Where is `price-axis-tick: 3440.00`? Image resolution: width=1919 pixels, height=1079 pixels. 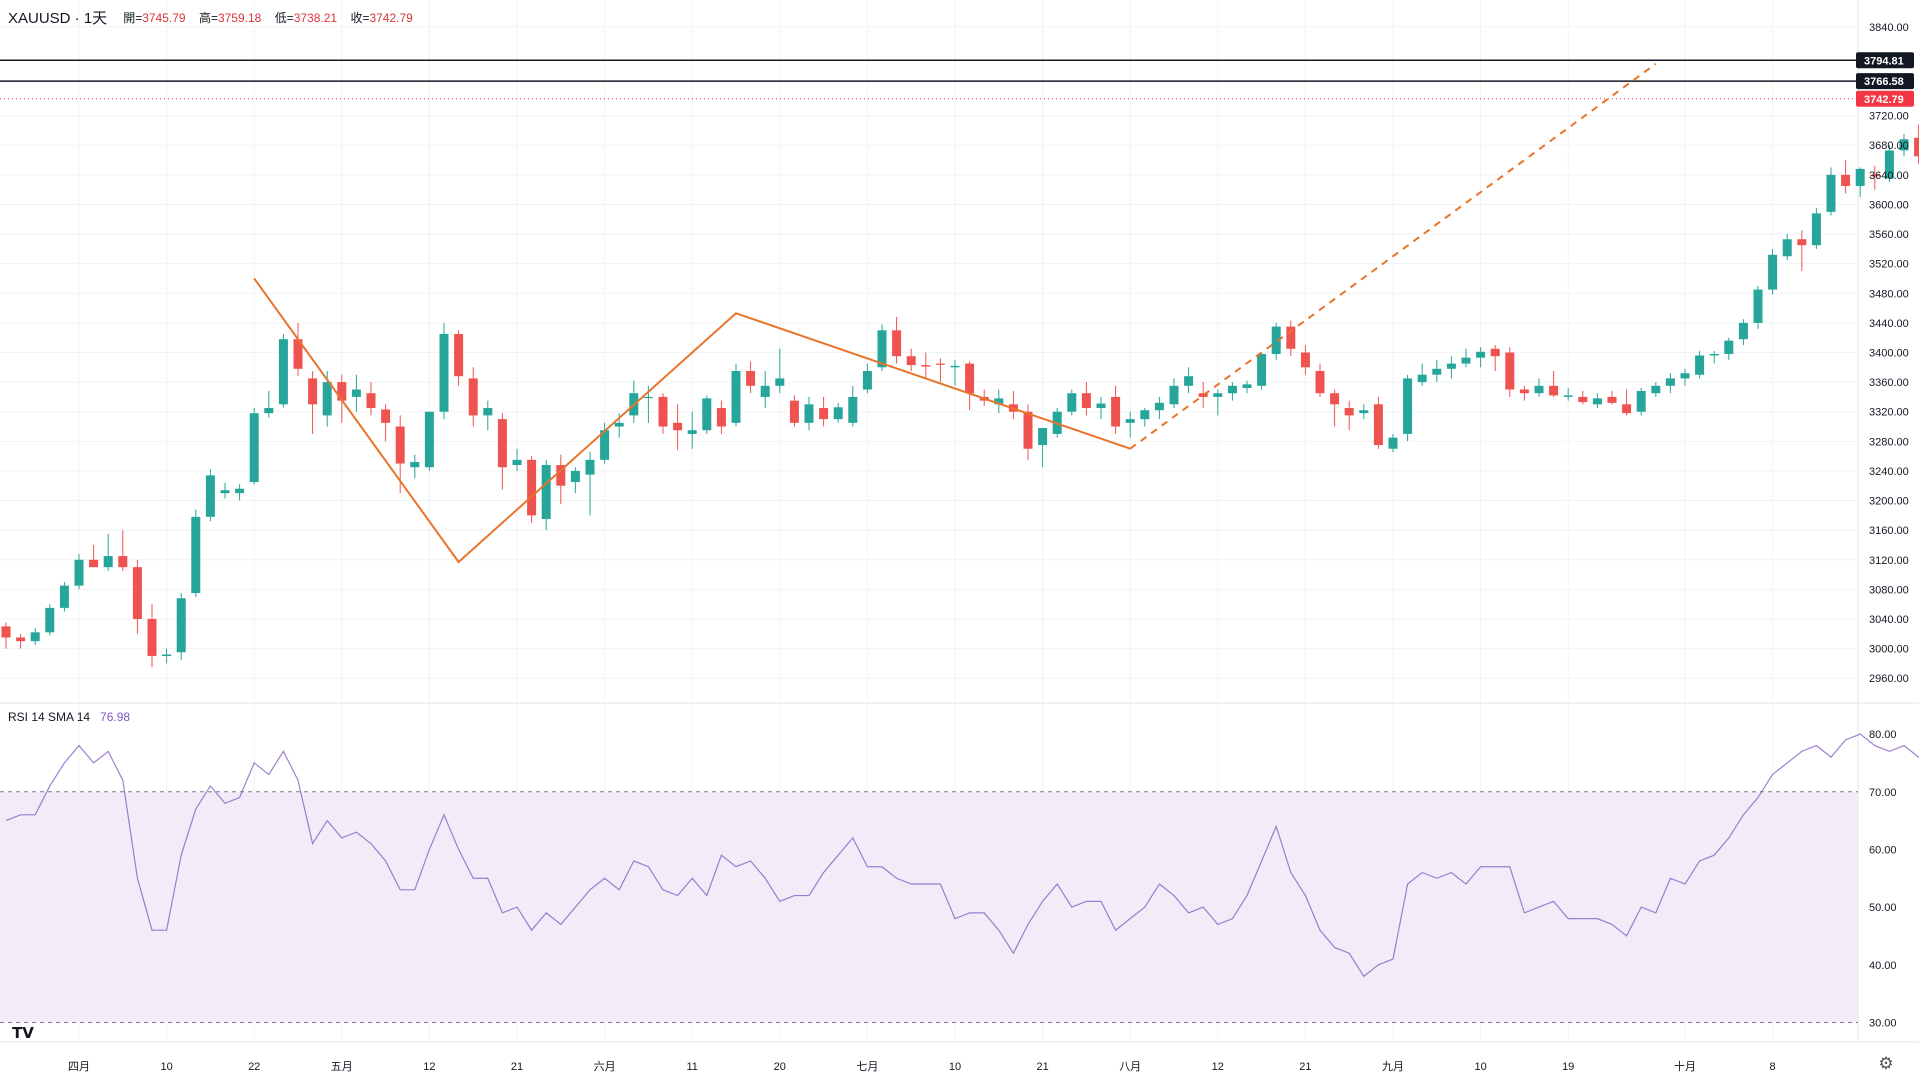 price-axis-tick: 3440.00 is located at coordinates (1889, 324).